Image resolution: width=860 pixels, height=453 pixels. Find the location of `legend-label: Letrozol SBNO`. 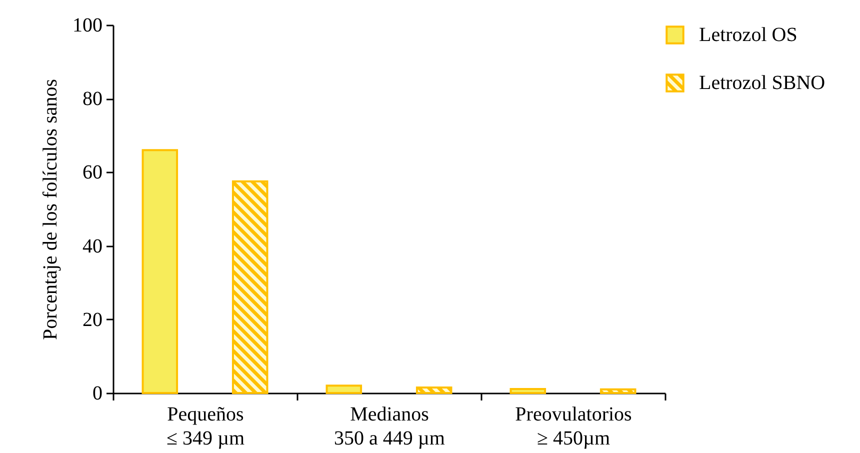

legend-label: Letrozol SBNO is located at coordinates (762, 83).